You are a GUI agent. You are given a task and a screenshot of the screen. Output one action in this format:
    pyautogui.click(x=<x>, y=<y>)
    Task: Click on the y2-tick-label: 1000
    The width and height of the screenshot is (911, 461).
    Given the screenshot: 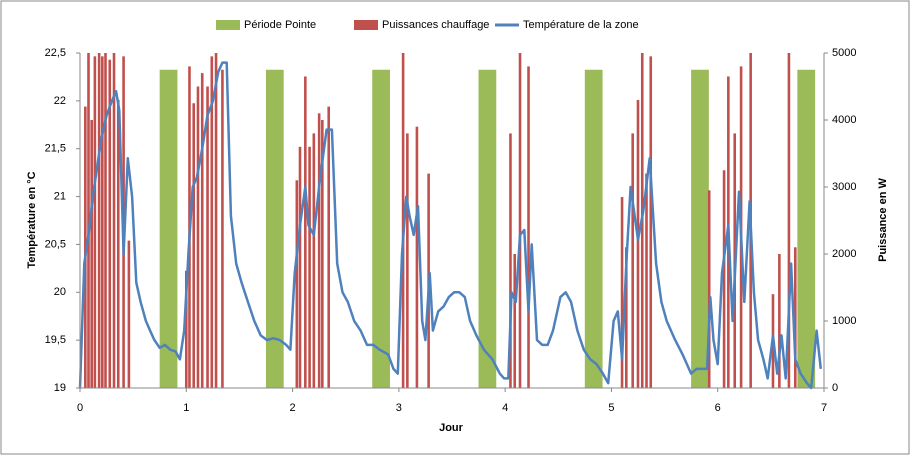 What is the action you would take?
    pyautogui.click(x=844, y=321)
    